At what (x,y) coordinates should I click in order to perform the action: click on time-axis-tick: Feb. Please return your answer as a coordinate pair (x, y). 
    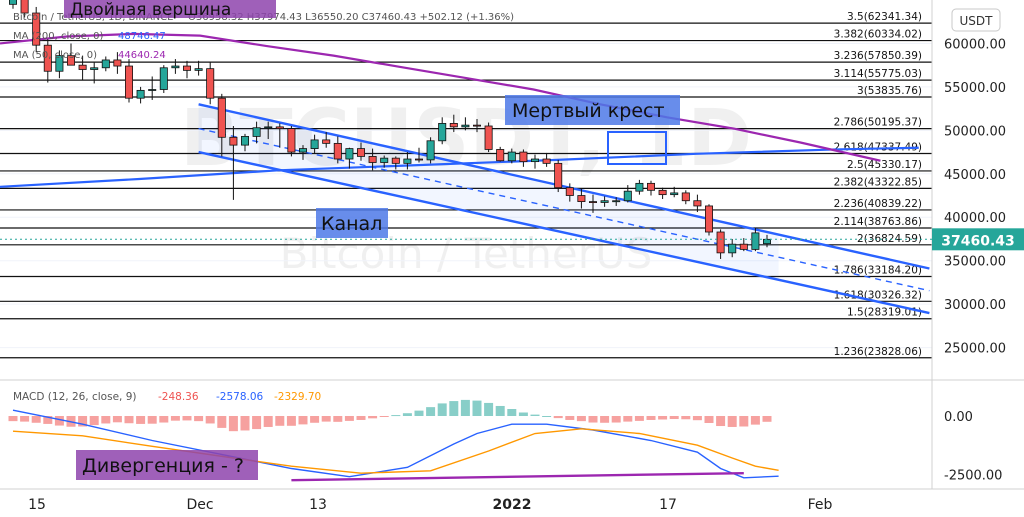
    Looking at the image, I should click on (820, 505).